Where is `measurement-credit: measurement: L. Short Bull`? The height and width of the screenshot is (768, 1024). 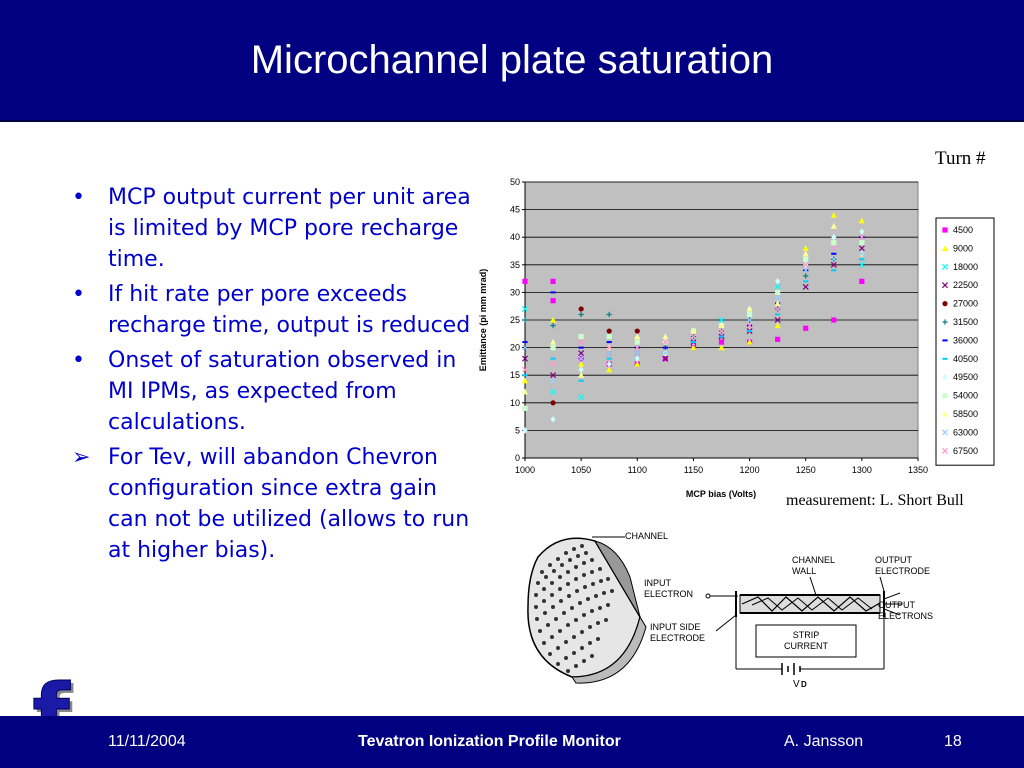
measurement-credit: measurement: L. Short Bull is located at coordinates (875, 500).